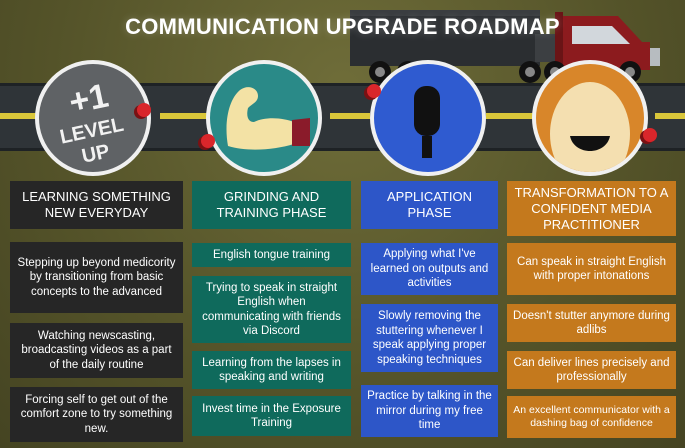  Describe the element at coordinates (591, 323) in the screenshot. I see `list-item: Doesn't stutter anymore during adlibs` at that location.